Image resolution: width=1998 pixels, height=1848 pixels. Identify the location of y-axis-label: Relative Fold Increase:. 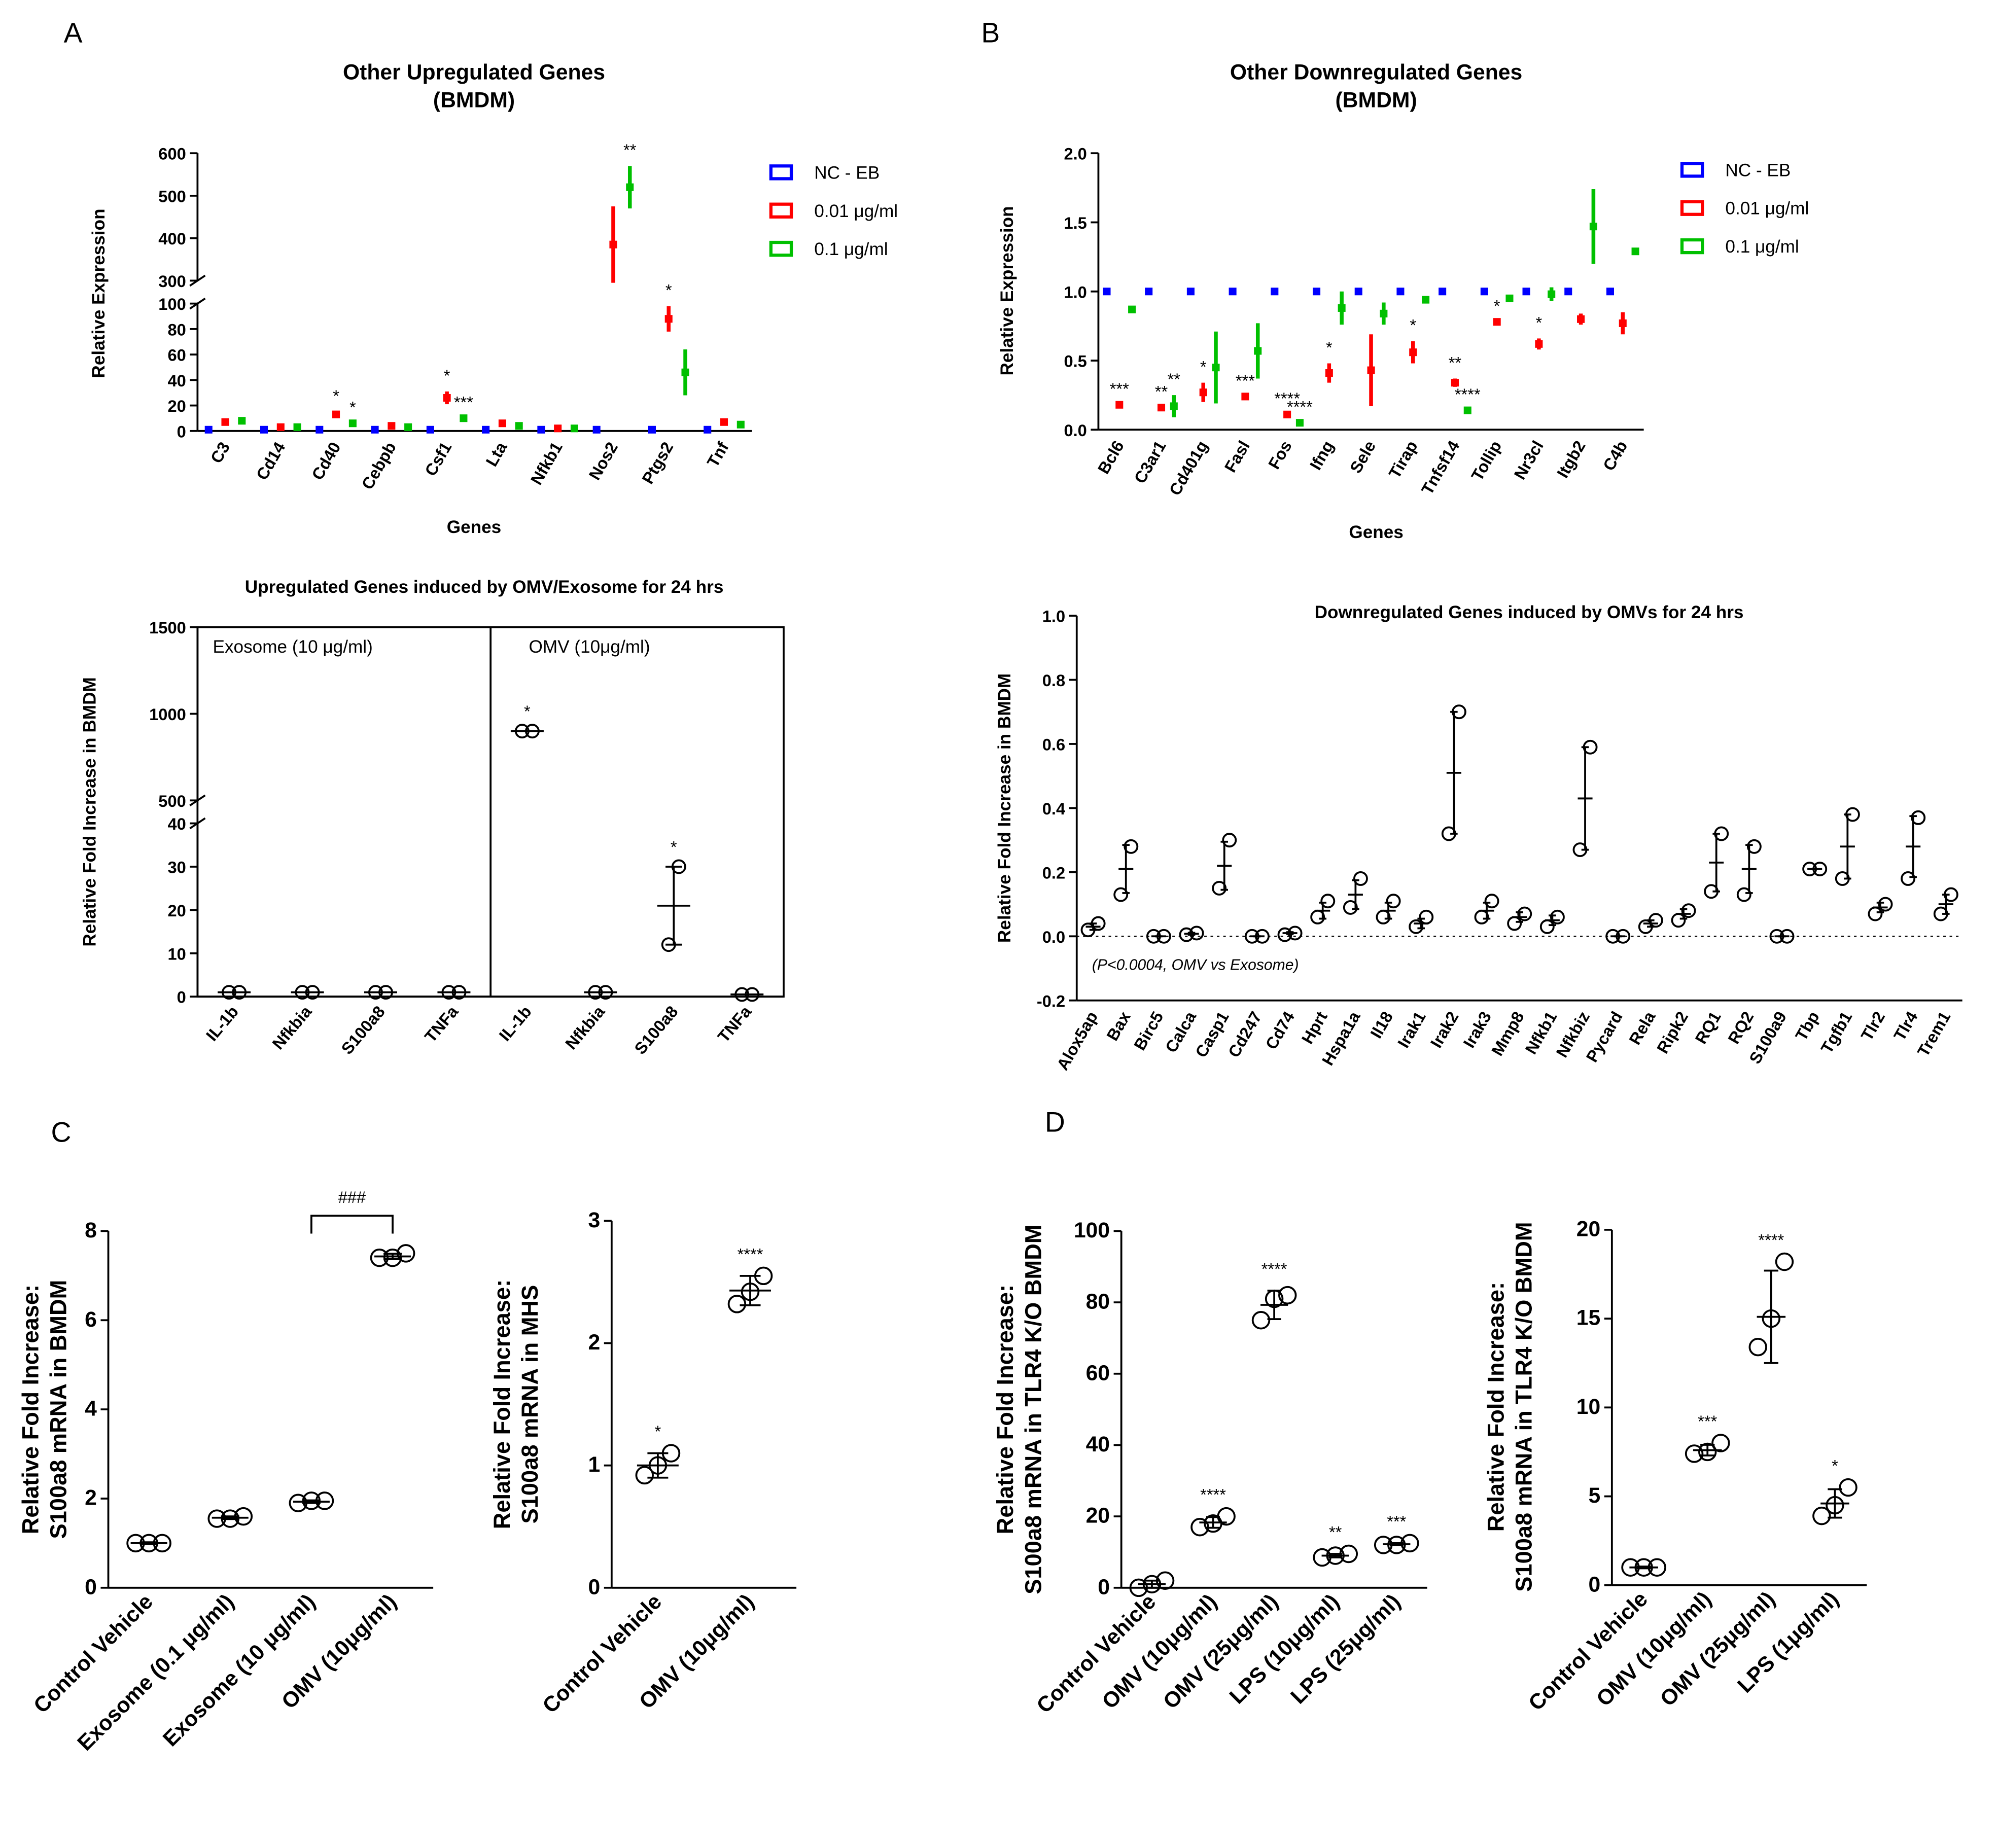
(1005, 1409).